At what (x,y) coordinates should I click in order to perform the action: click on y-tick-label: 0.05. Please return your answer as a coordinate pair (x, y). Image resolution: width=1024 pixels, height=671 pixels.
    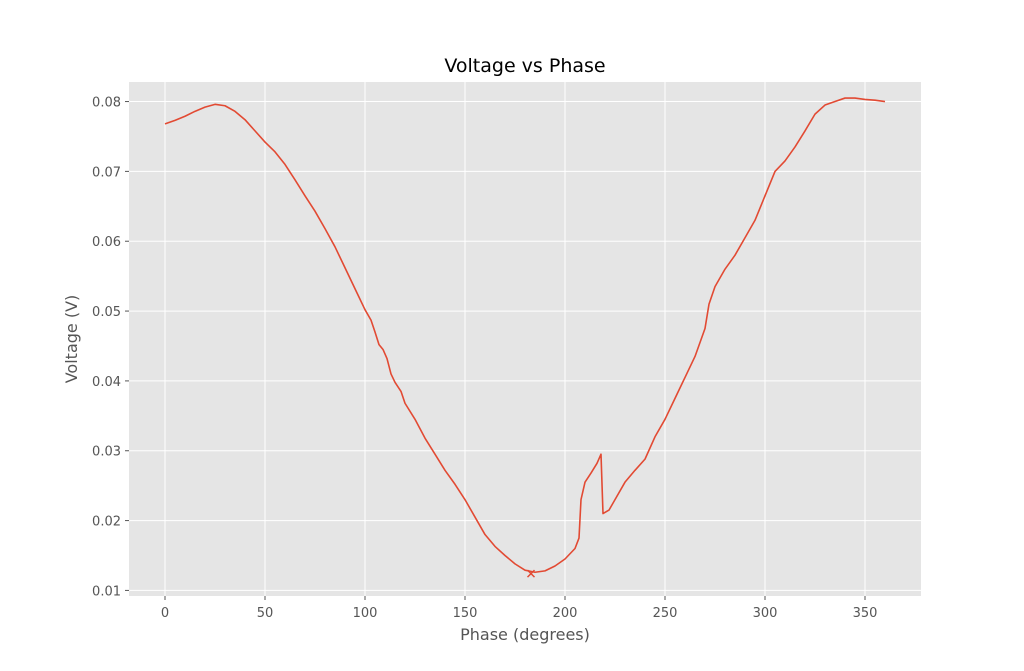
    Looking at the image, I should click on (106, 312).